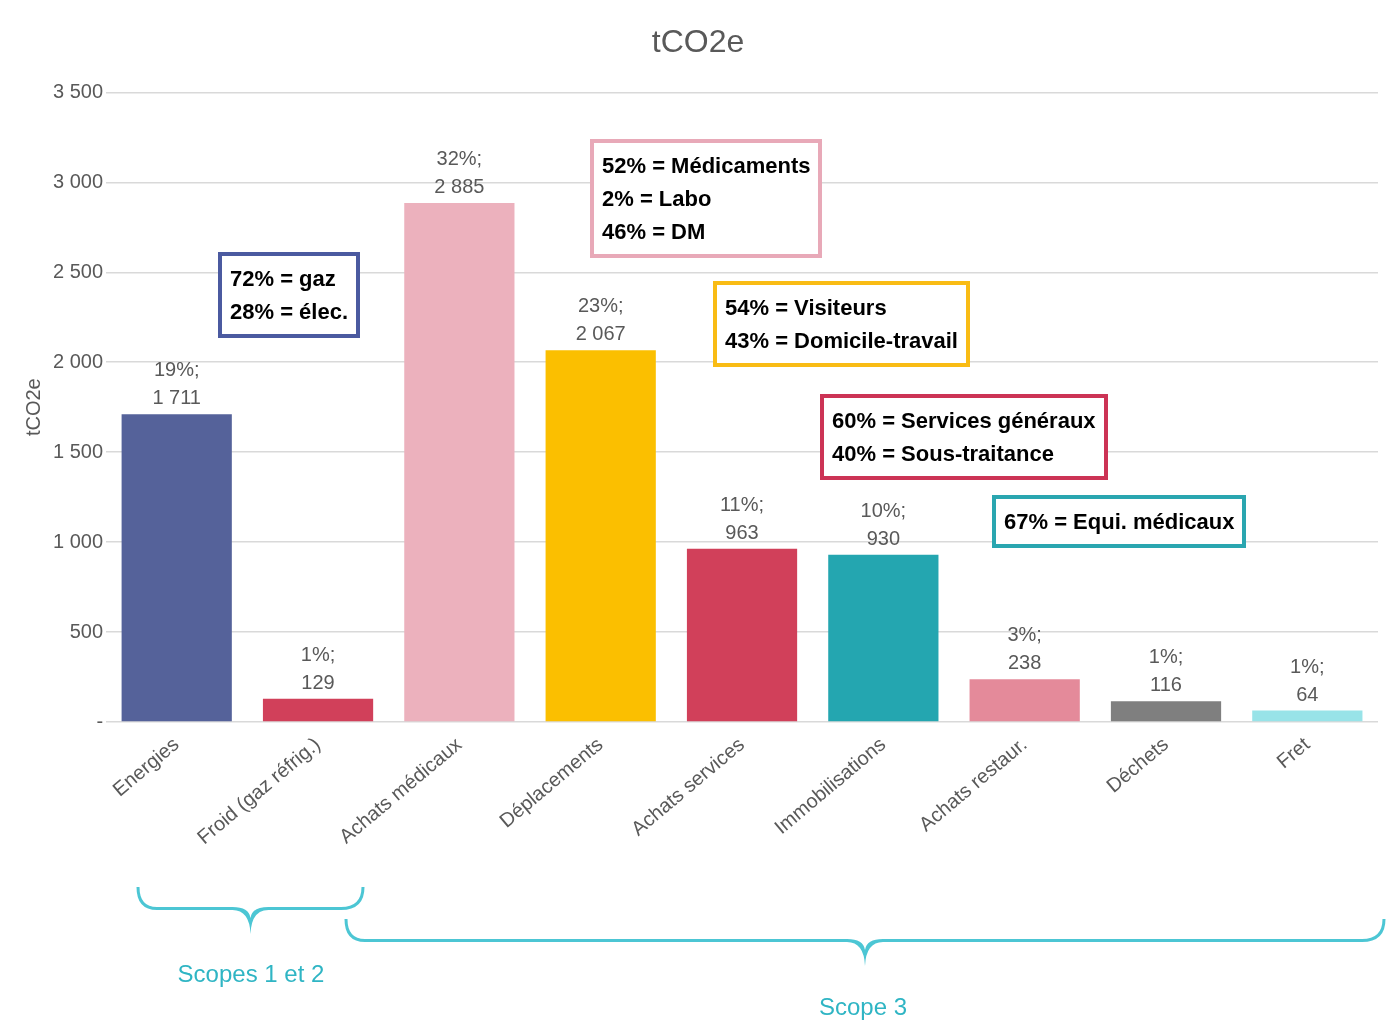  Describe the element at coordinates (459, 172) in the screenshot. I see `data-label: 32%; 2 885` at that location.